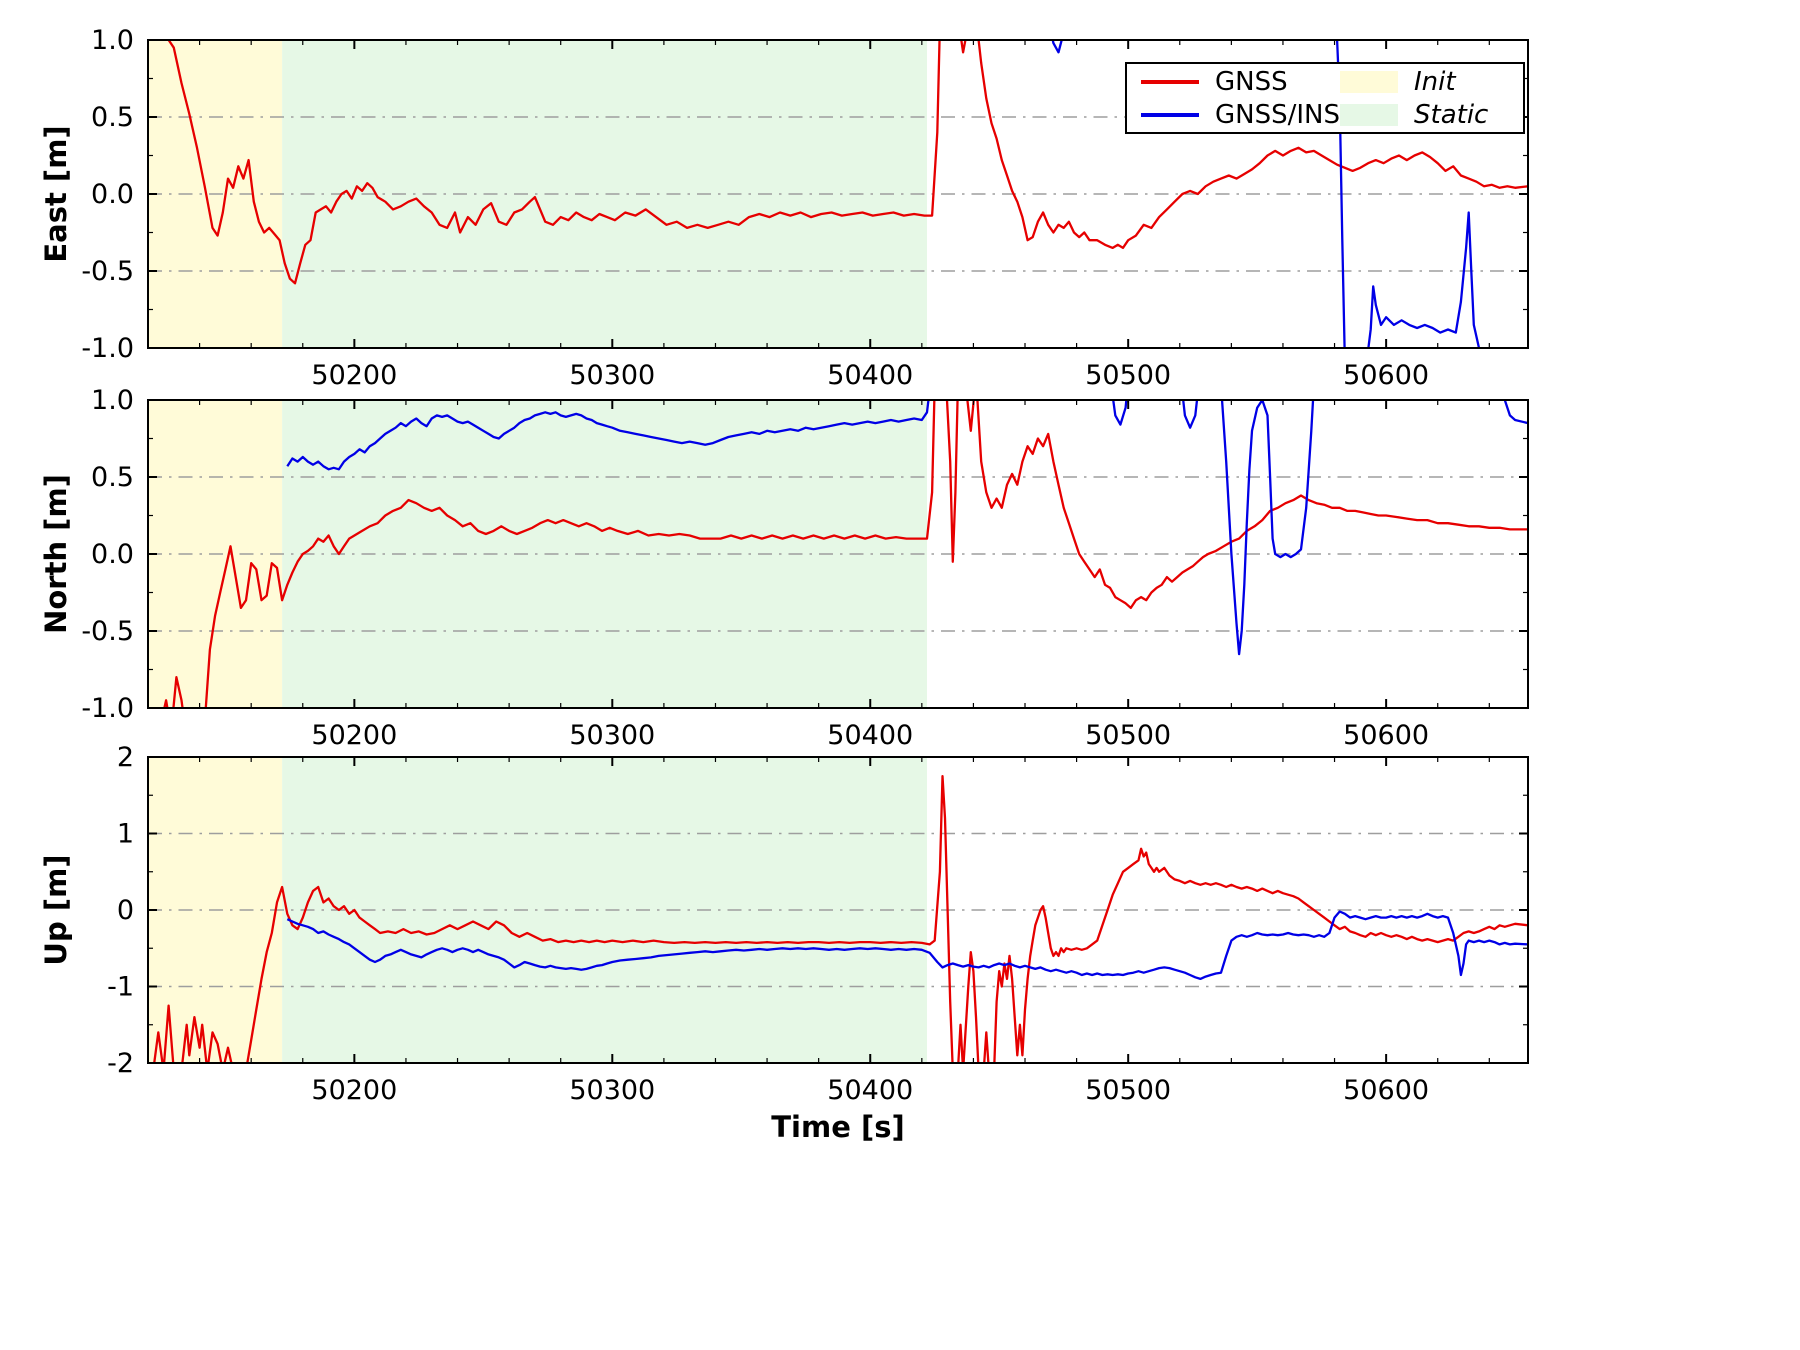  What do you see at coordinates (907, 945) in the screenshot?
I see `series-gnss-ins-up` at bounding box center [907, 945].